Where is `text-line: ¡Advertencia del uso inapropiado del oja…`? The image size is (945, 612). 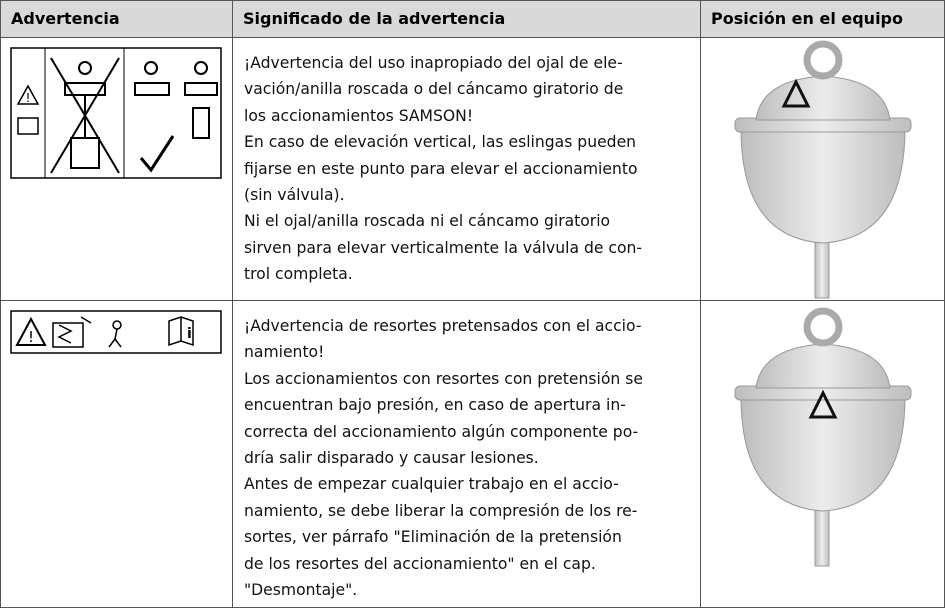
text-line: ¡Advertencia del uso inapropiado del oja… is located at coordinates (433, 63).